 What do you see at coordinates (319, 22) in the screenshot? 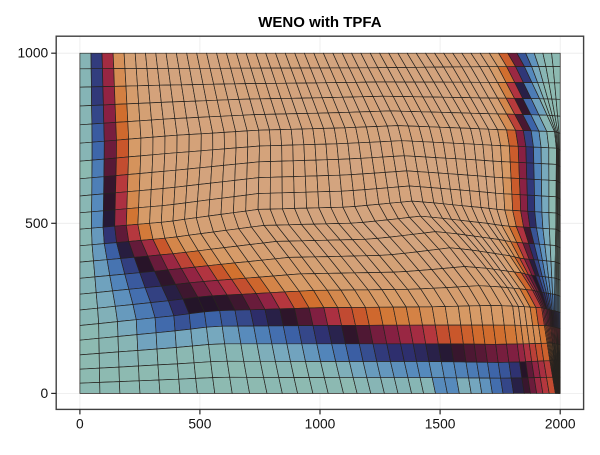
I see `svg-text: WENO with TPFA` at bounding box center [319, 22].